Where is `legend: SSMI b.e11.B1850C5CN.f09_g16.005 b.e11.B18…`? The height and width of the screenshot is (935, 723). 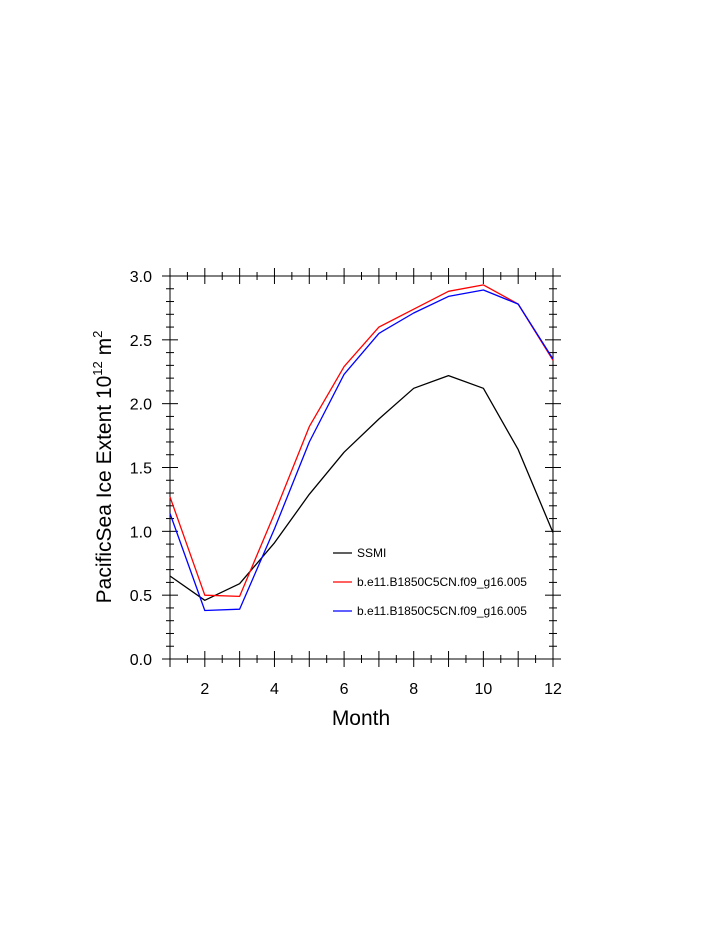 legend: SSMI b.e11.B1850C5CN.f09_g16.005 b.e11.B18… is located at coordinates (430, 582).